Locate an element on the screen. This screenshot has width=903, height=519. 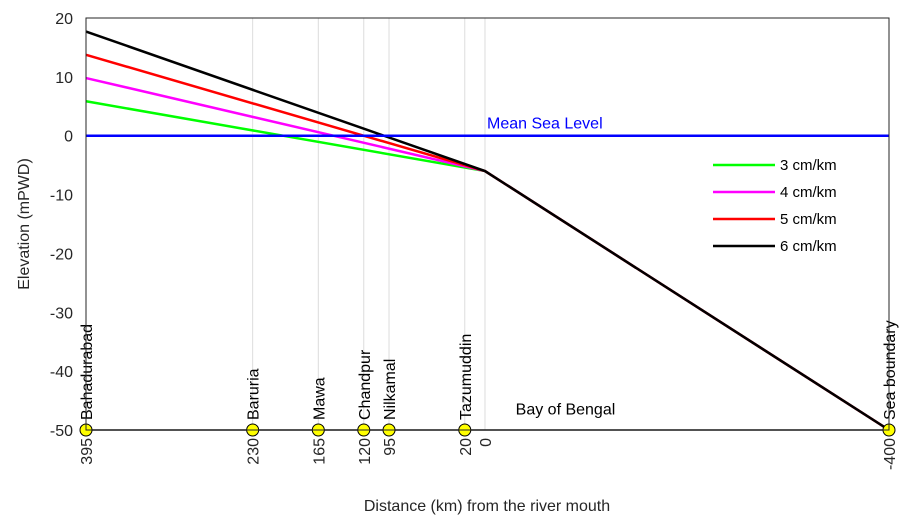
legend-label-3: 6 cm/km is located at coordinates (808, 246).